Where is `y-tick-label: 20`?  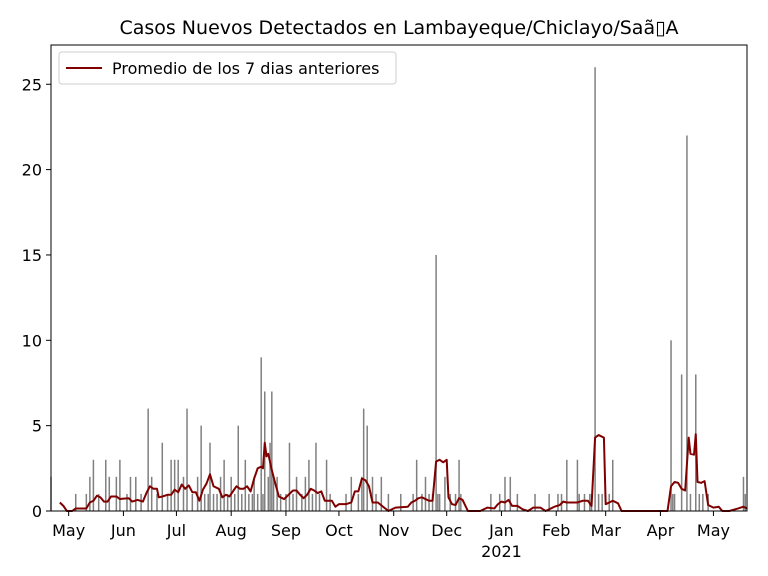
y-tick-label: 20 is located at coordinates (32, 170).